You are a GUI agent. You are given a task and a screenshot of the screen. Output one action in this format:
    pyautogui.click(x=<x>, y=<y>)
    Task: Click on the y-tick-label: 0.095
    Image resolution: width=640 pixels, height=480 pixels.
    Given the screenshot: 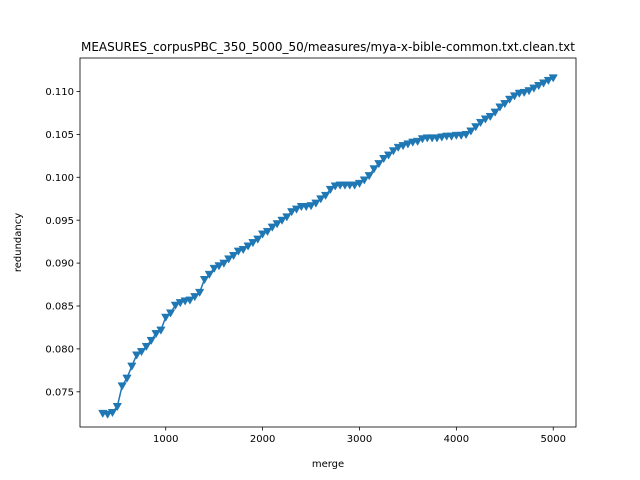 What is the action you would take?
    pyautogui.click(x=59, y=221)
    